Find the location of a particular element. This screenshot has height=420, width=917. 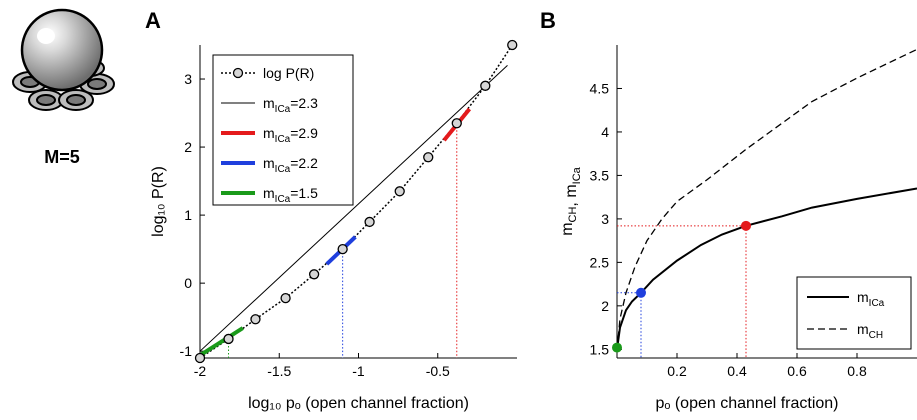

legend-label: mICa=2.3 is located at coordinates (290, 105).